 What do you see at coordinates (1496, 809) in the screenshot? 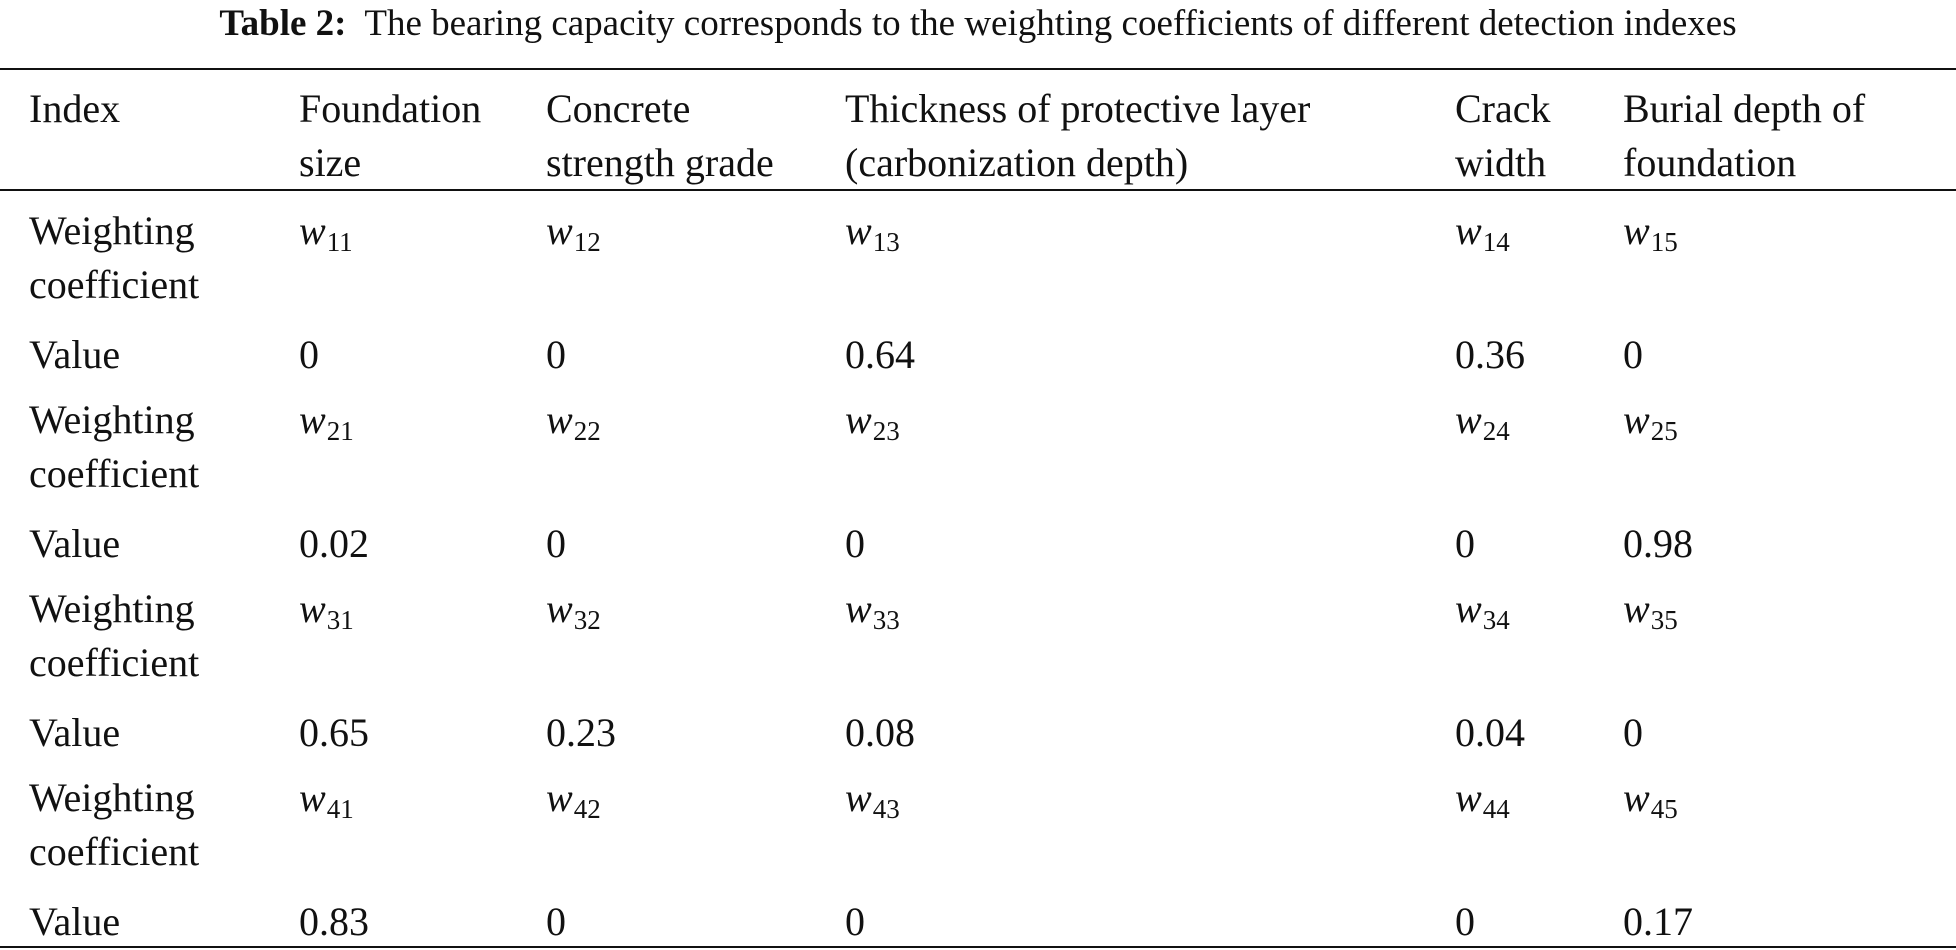
I see `coefficient-subscript: 44` at bounding box center [1496, 809].